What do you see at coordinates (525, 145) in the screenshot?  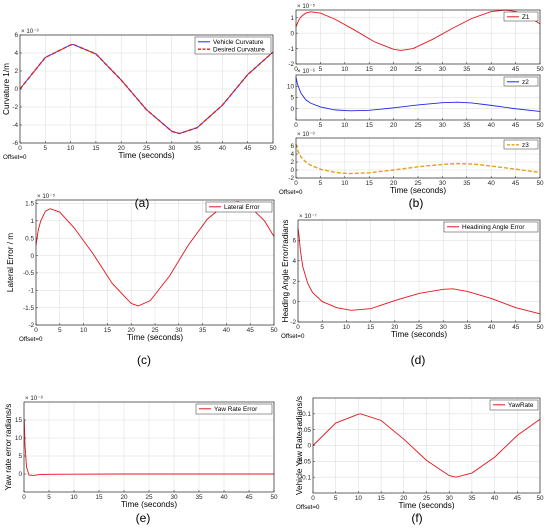 I see `legend-label: z3` at bounding box center [525, 145].